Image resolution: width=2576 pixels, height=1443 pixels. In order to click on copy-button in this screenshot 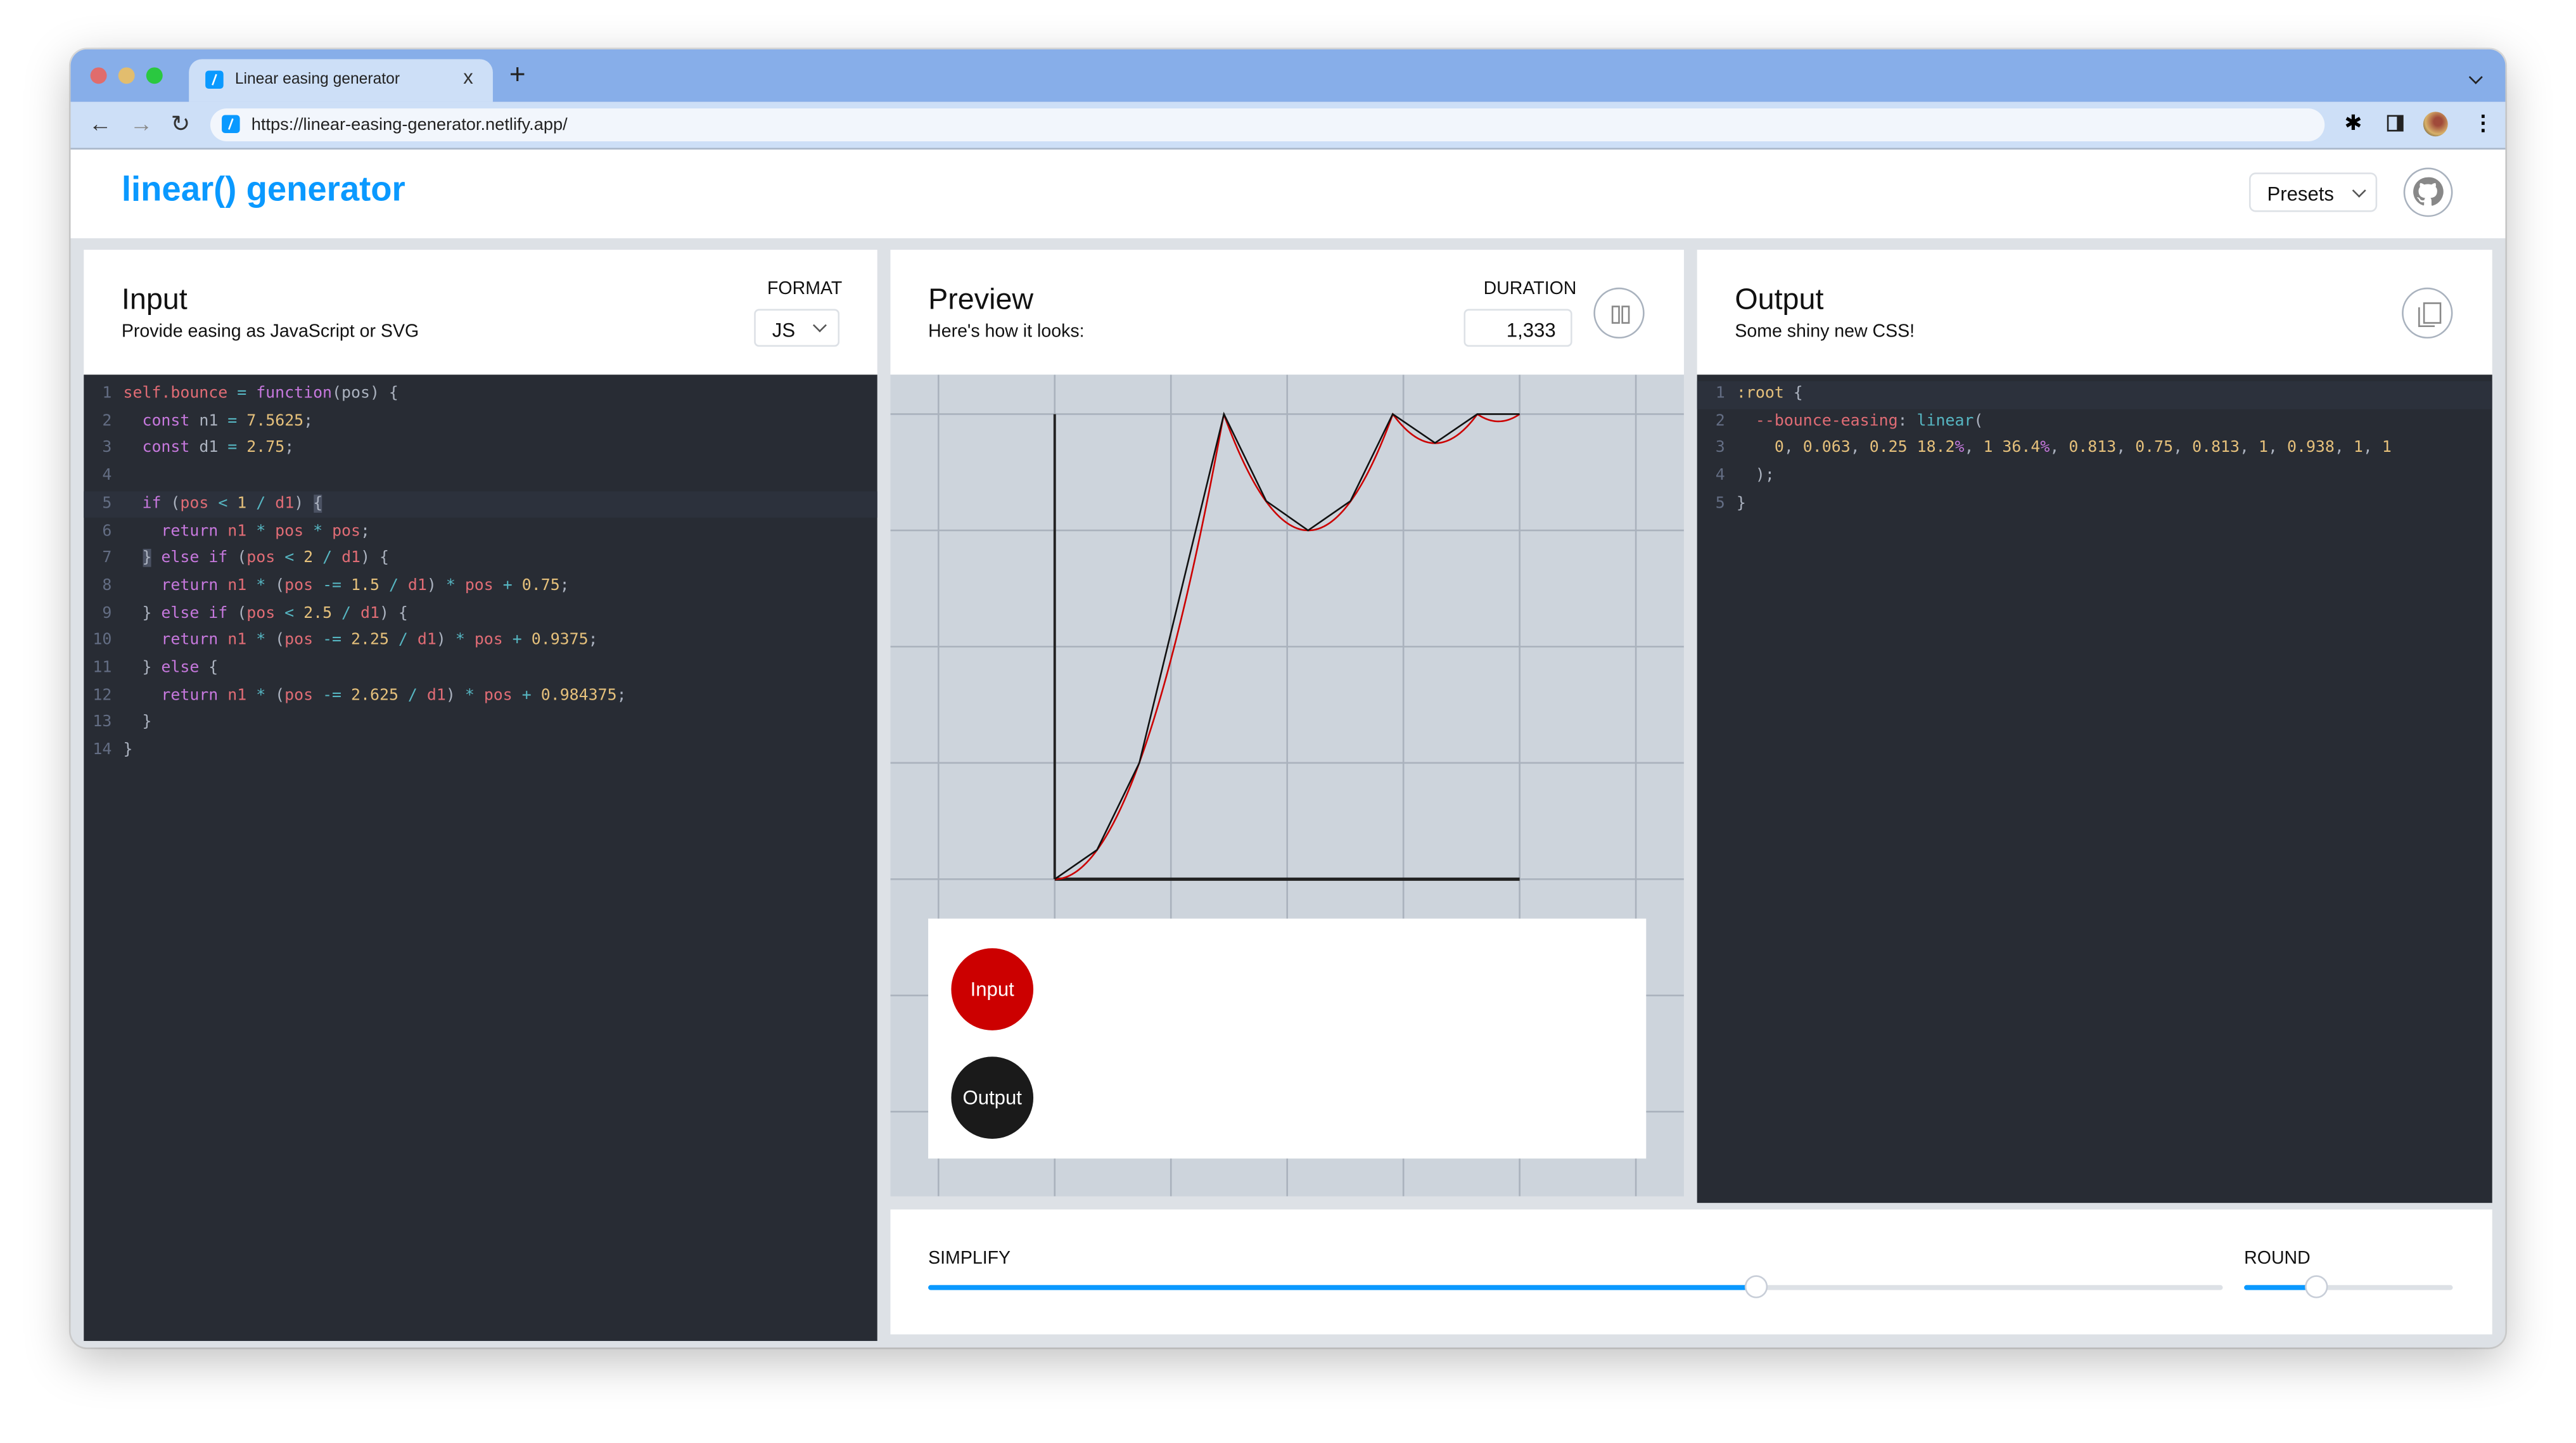, I will do `click(2427, 313)`.